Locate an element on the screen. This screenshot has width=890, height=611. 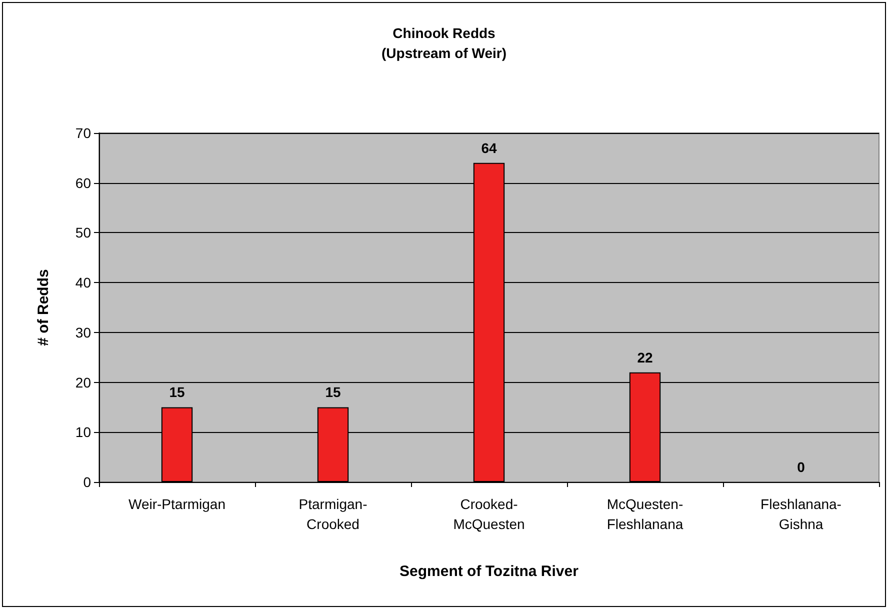
x-tick-label: Weir-Ptarmigan is located at coordinates (177, 504).